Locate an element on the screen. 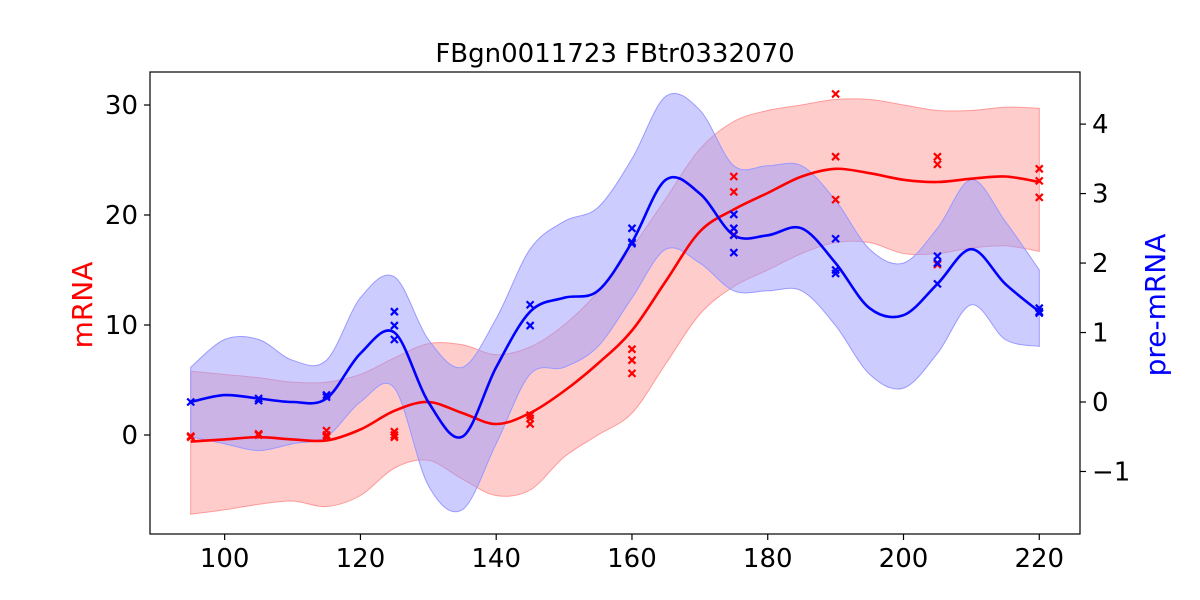 The height and width of the screenshot is (600, 1200). y-axis-left: 0 10 20 30 is located at coordinates (127, 271).